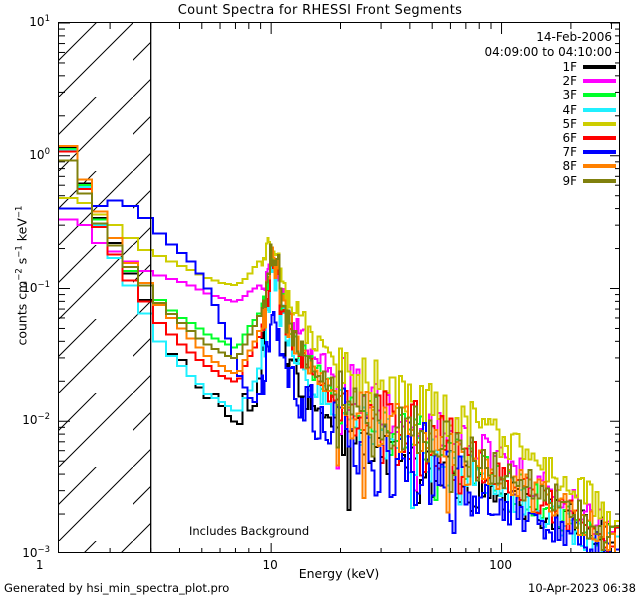 This screenshot has height=600, width=640. Describe the element at coordinates (39, 21) in the screenshot. I see `y-tick-label: 10¹` at that location.